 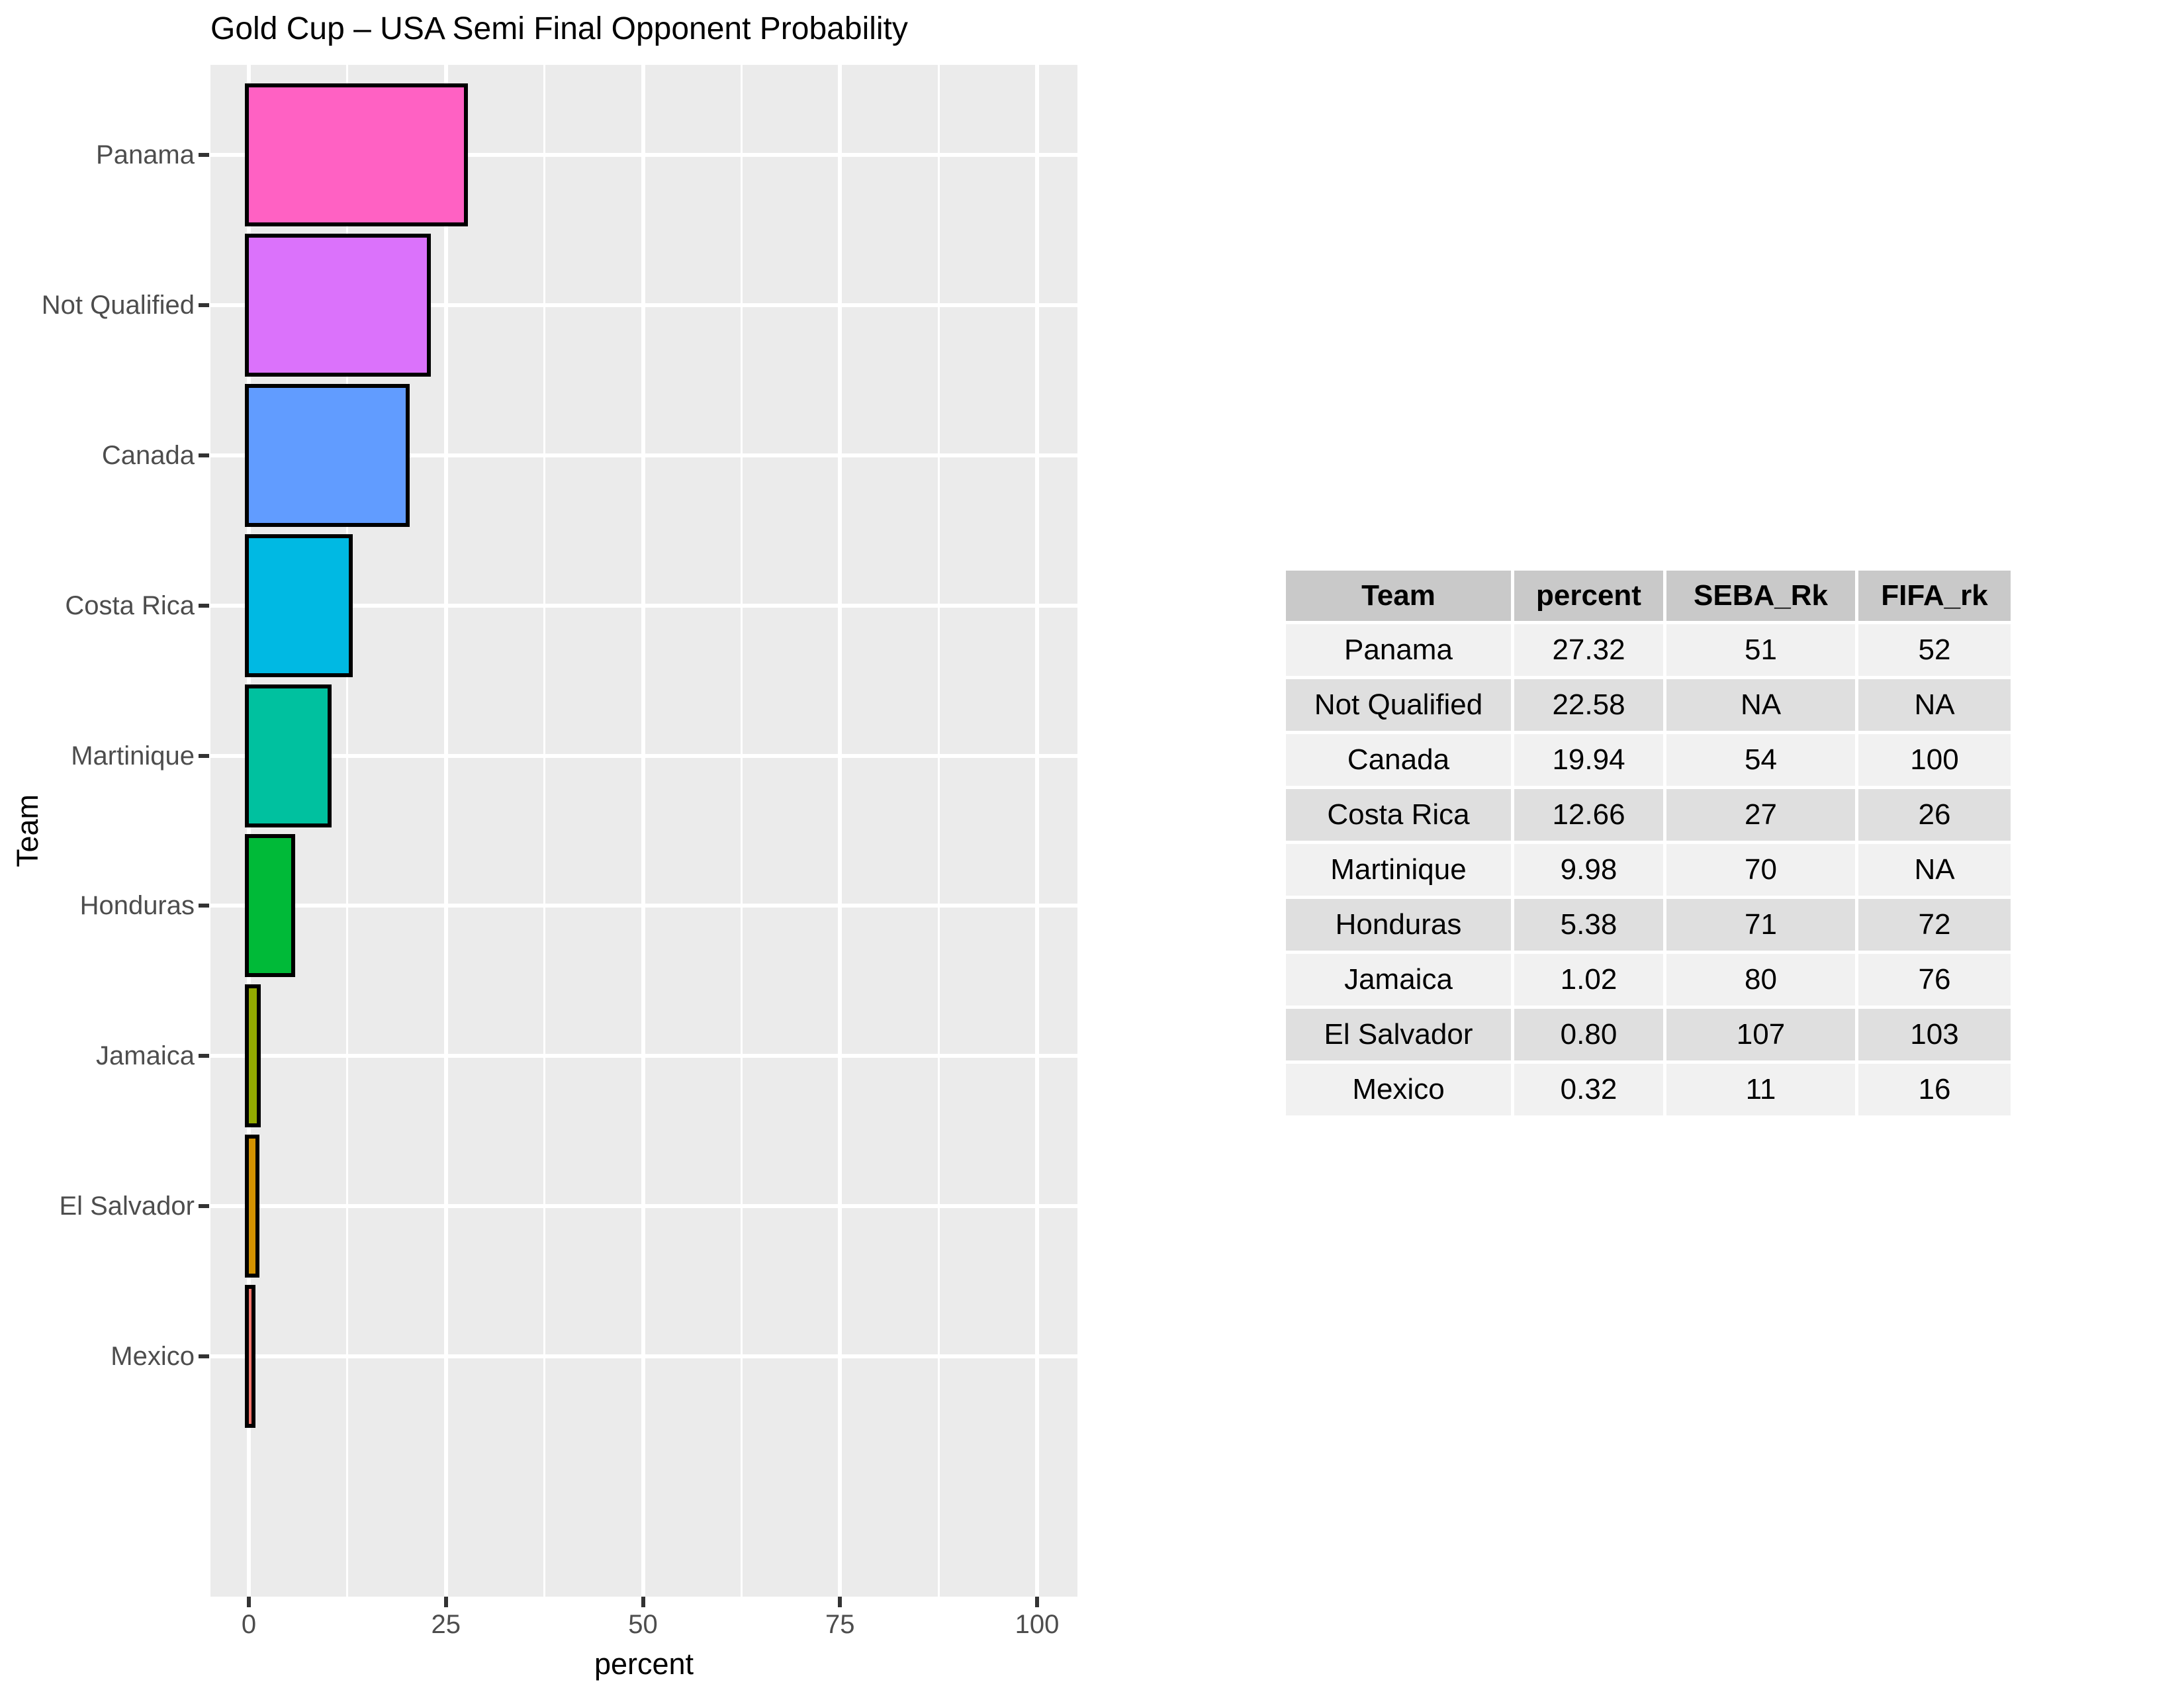 I want to click on y-tick-label-martinique: Martinique, so click(x=133, y=756).